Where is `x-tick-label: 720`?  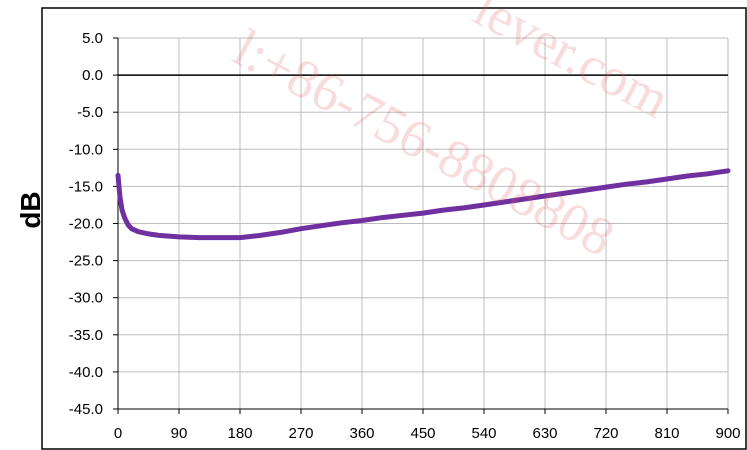
x-tick-label: 720 is located at coordinates (605, 433).